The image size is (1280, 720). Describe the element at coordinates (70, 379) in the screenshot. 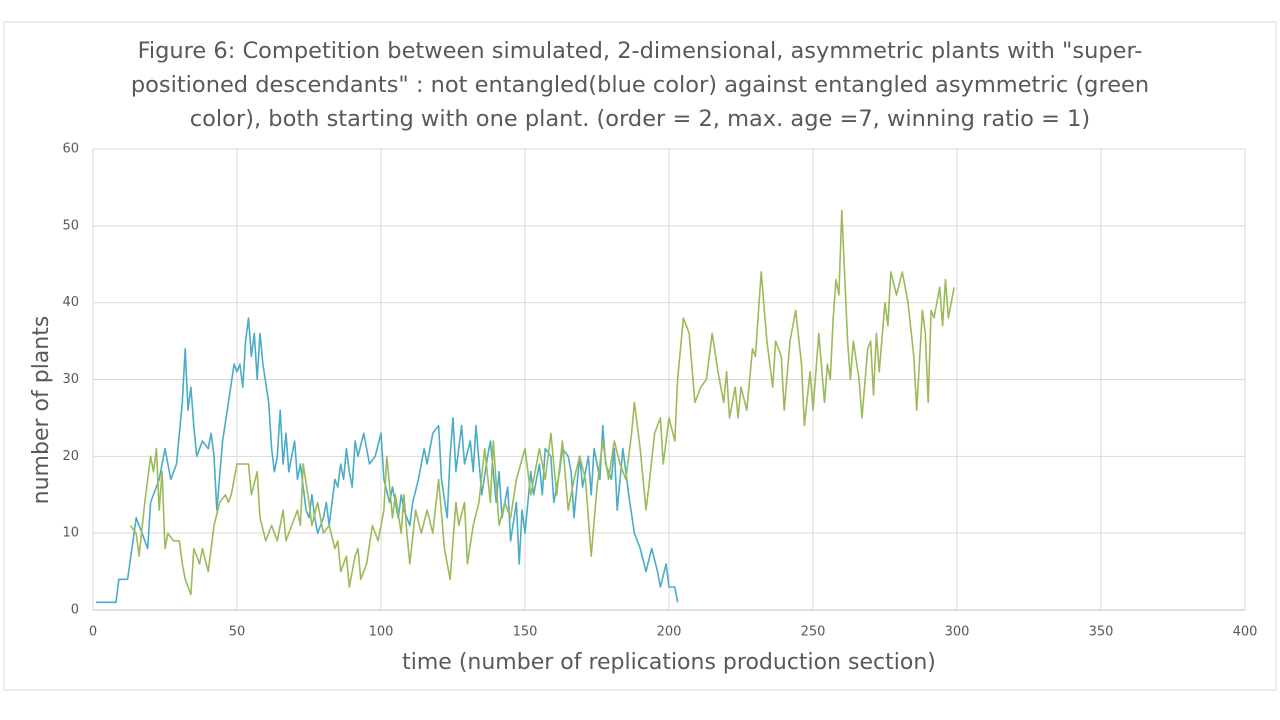

I see `y-tick-label: 30` at that location.